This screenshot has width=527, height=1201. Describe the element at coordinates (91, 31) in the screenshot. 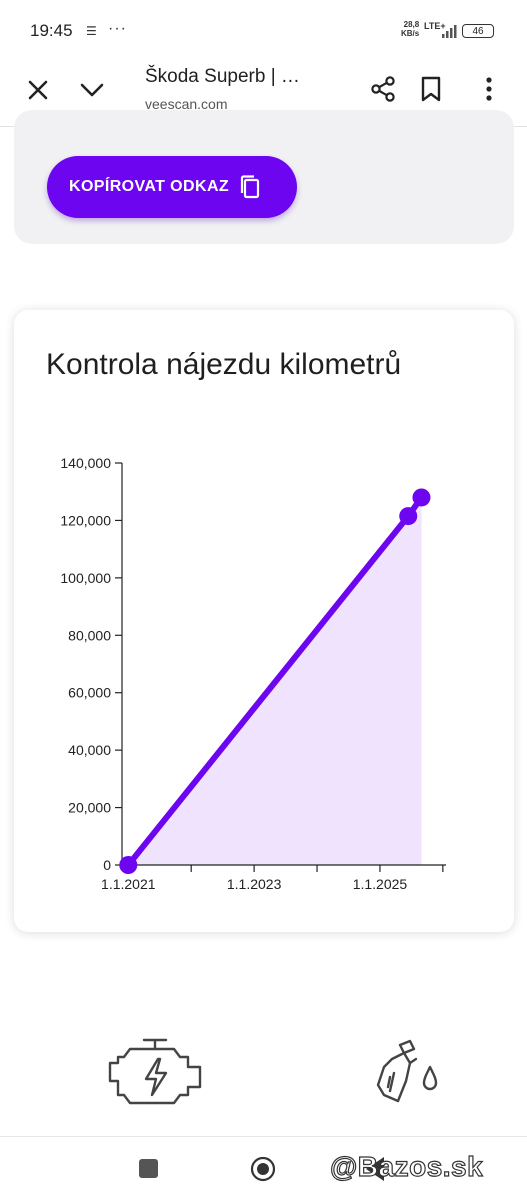

I see `layers-icon: ☰` at that location.